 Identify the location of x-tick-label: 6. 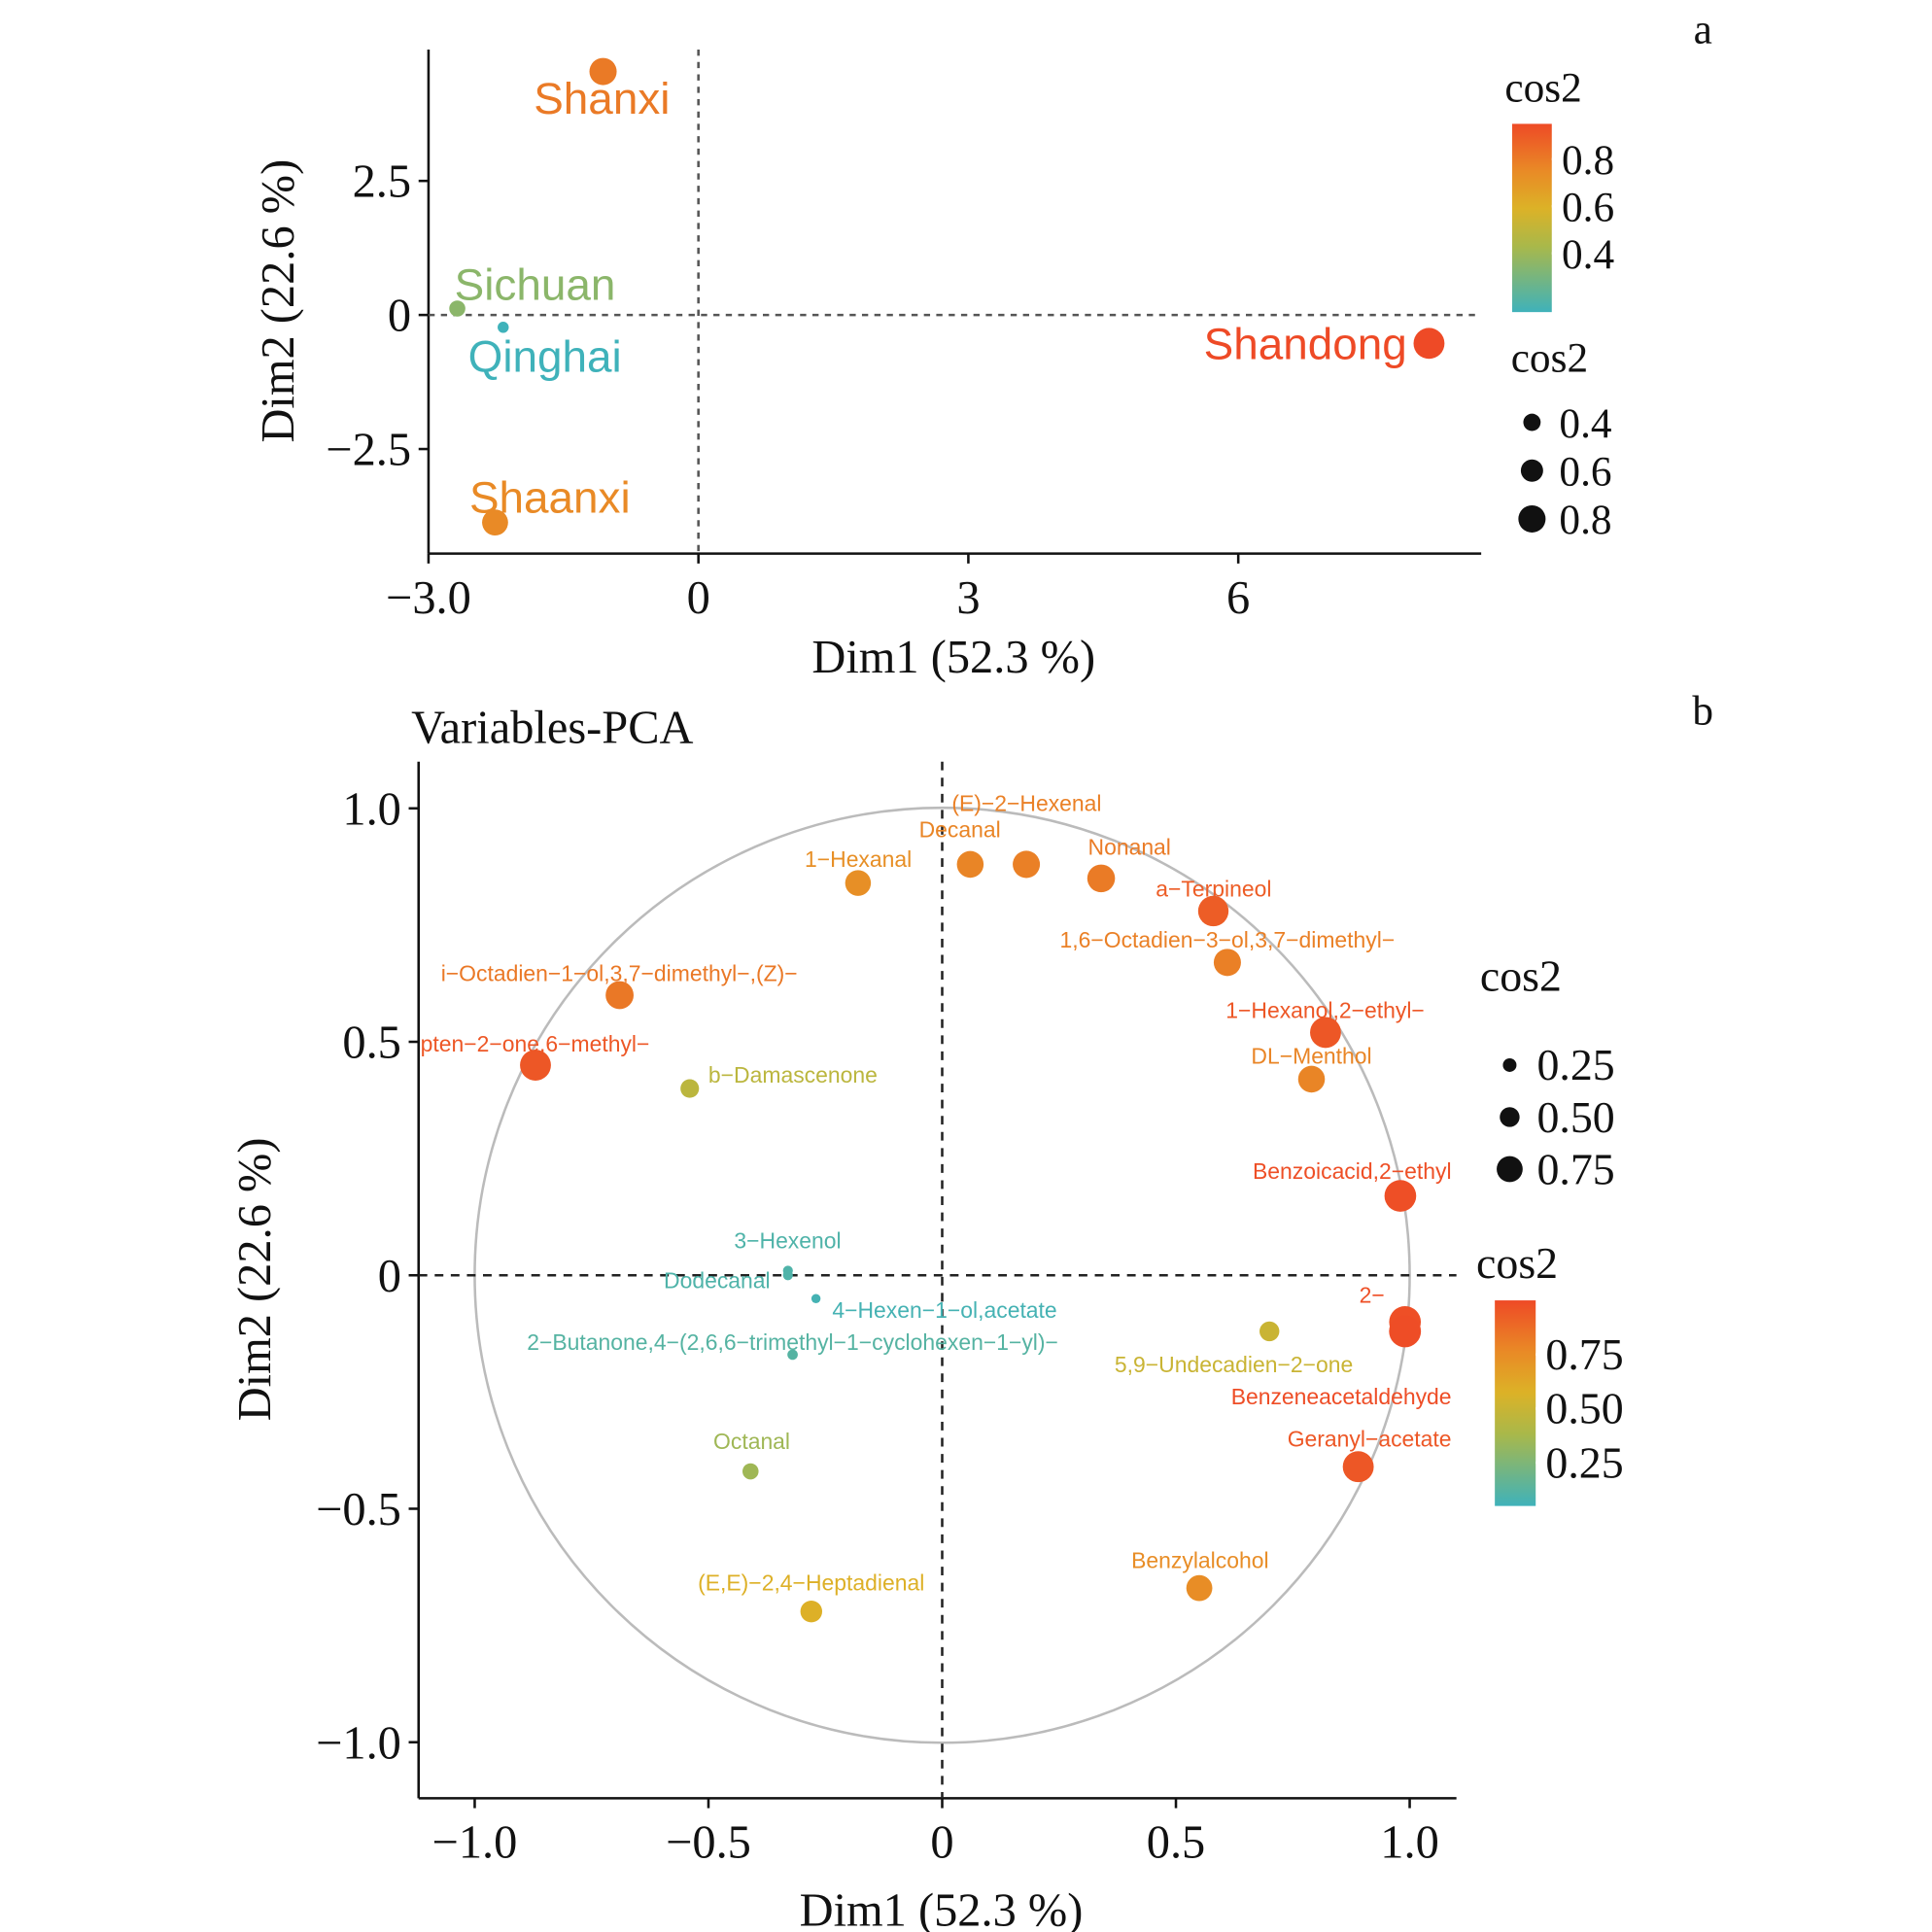
(1238, 598).